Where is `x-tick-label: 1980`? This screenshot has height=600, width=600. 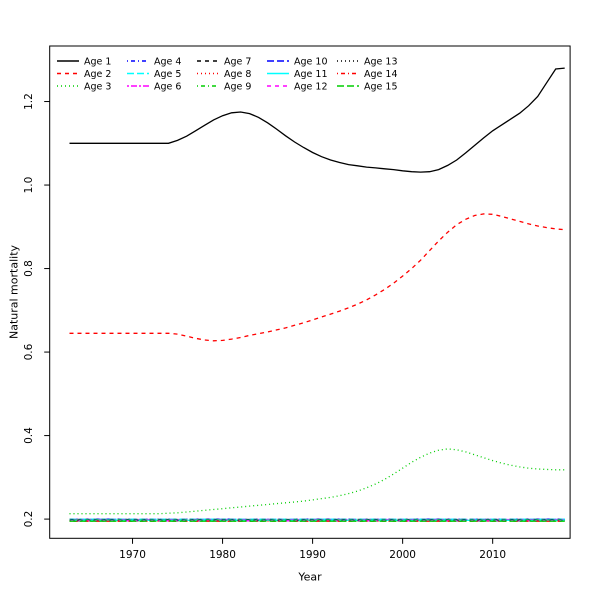 x-tick-label: 1980 is located at coordinates (222, 555).